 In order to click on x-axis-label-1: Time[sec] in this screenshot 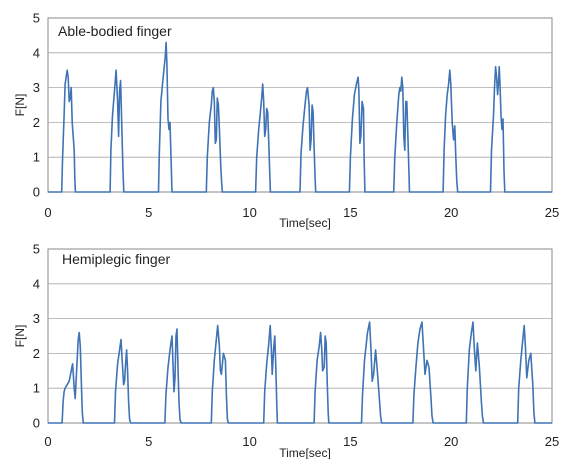, I will do `click(305, 223)`.